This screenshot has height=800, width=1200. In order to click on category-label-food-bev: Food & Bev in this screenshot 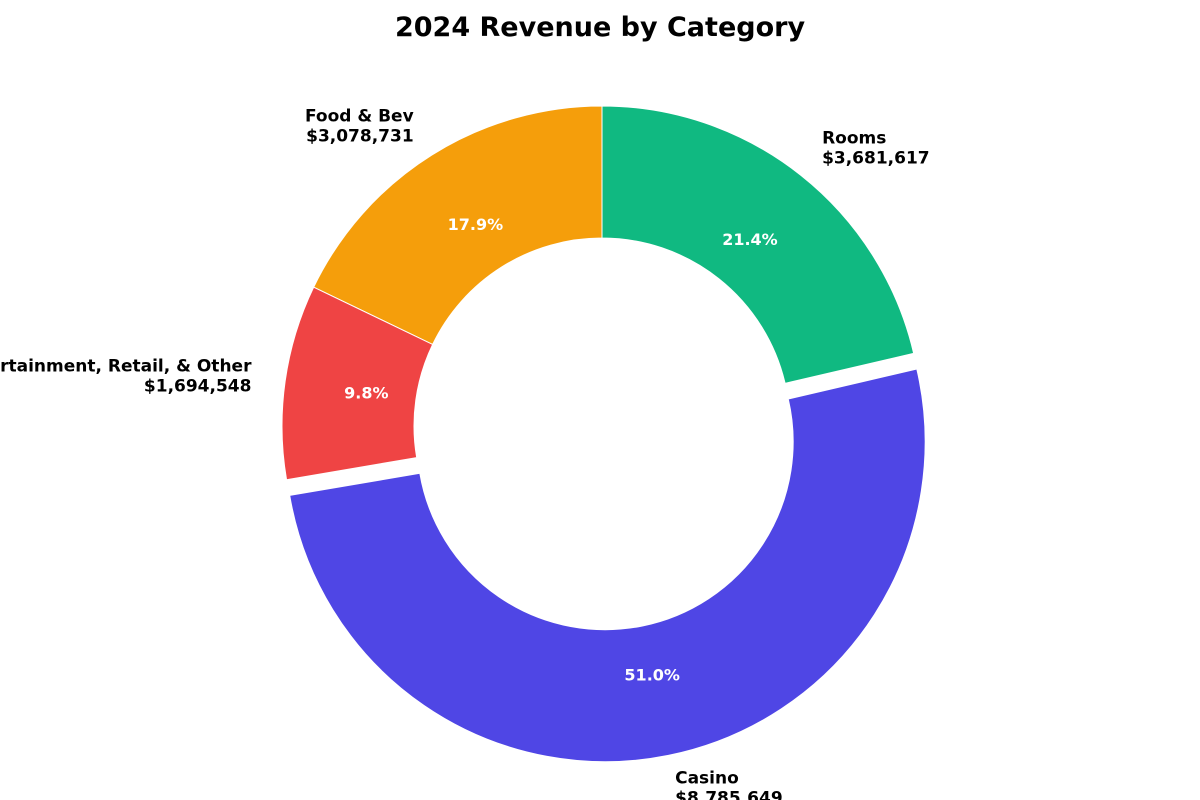, I will do `click(359, 116)`.